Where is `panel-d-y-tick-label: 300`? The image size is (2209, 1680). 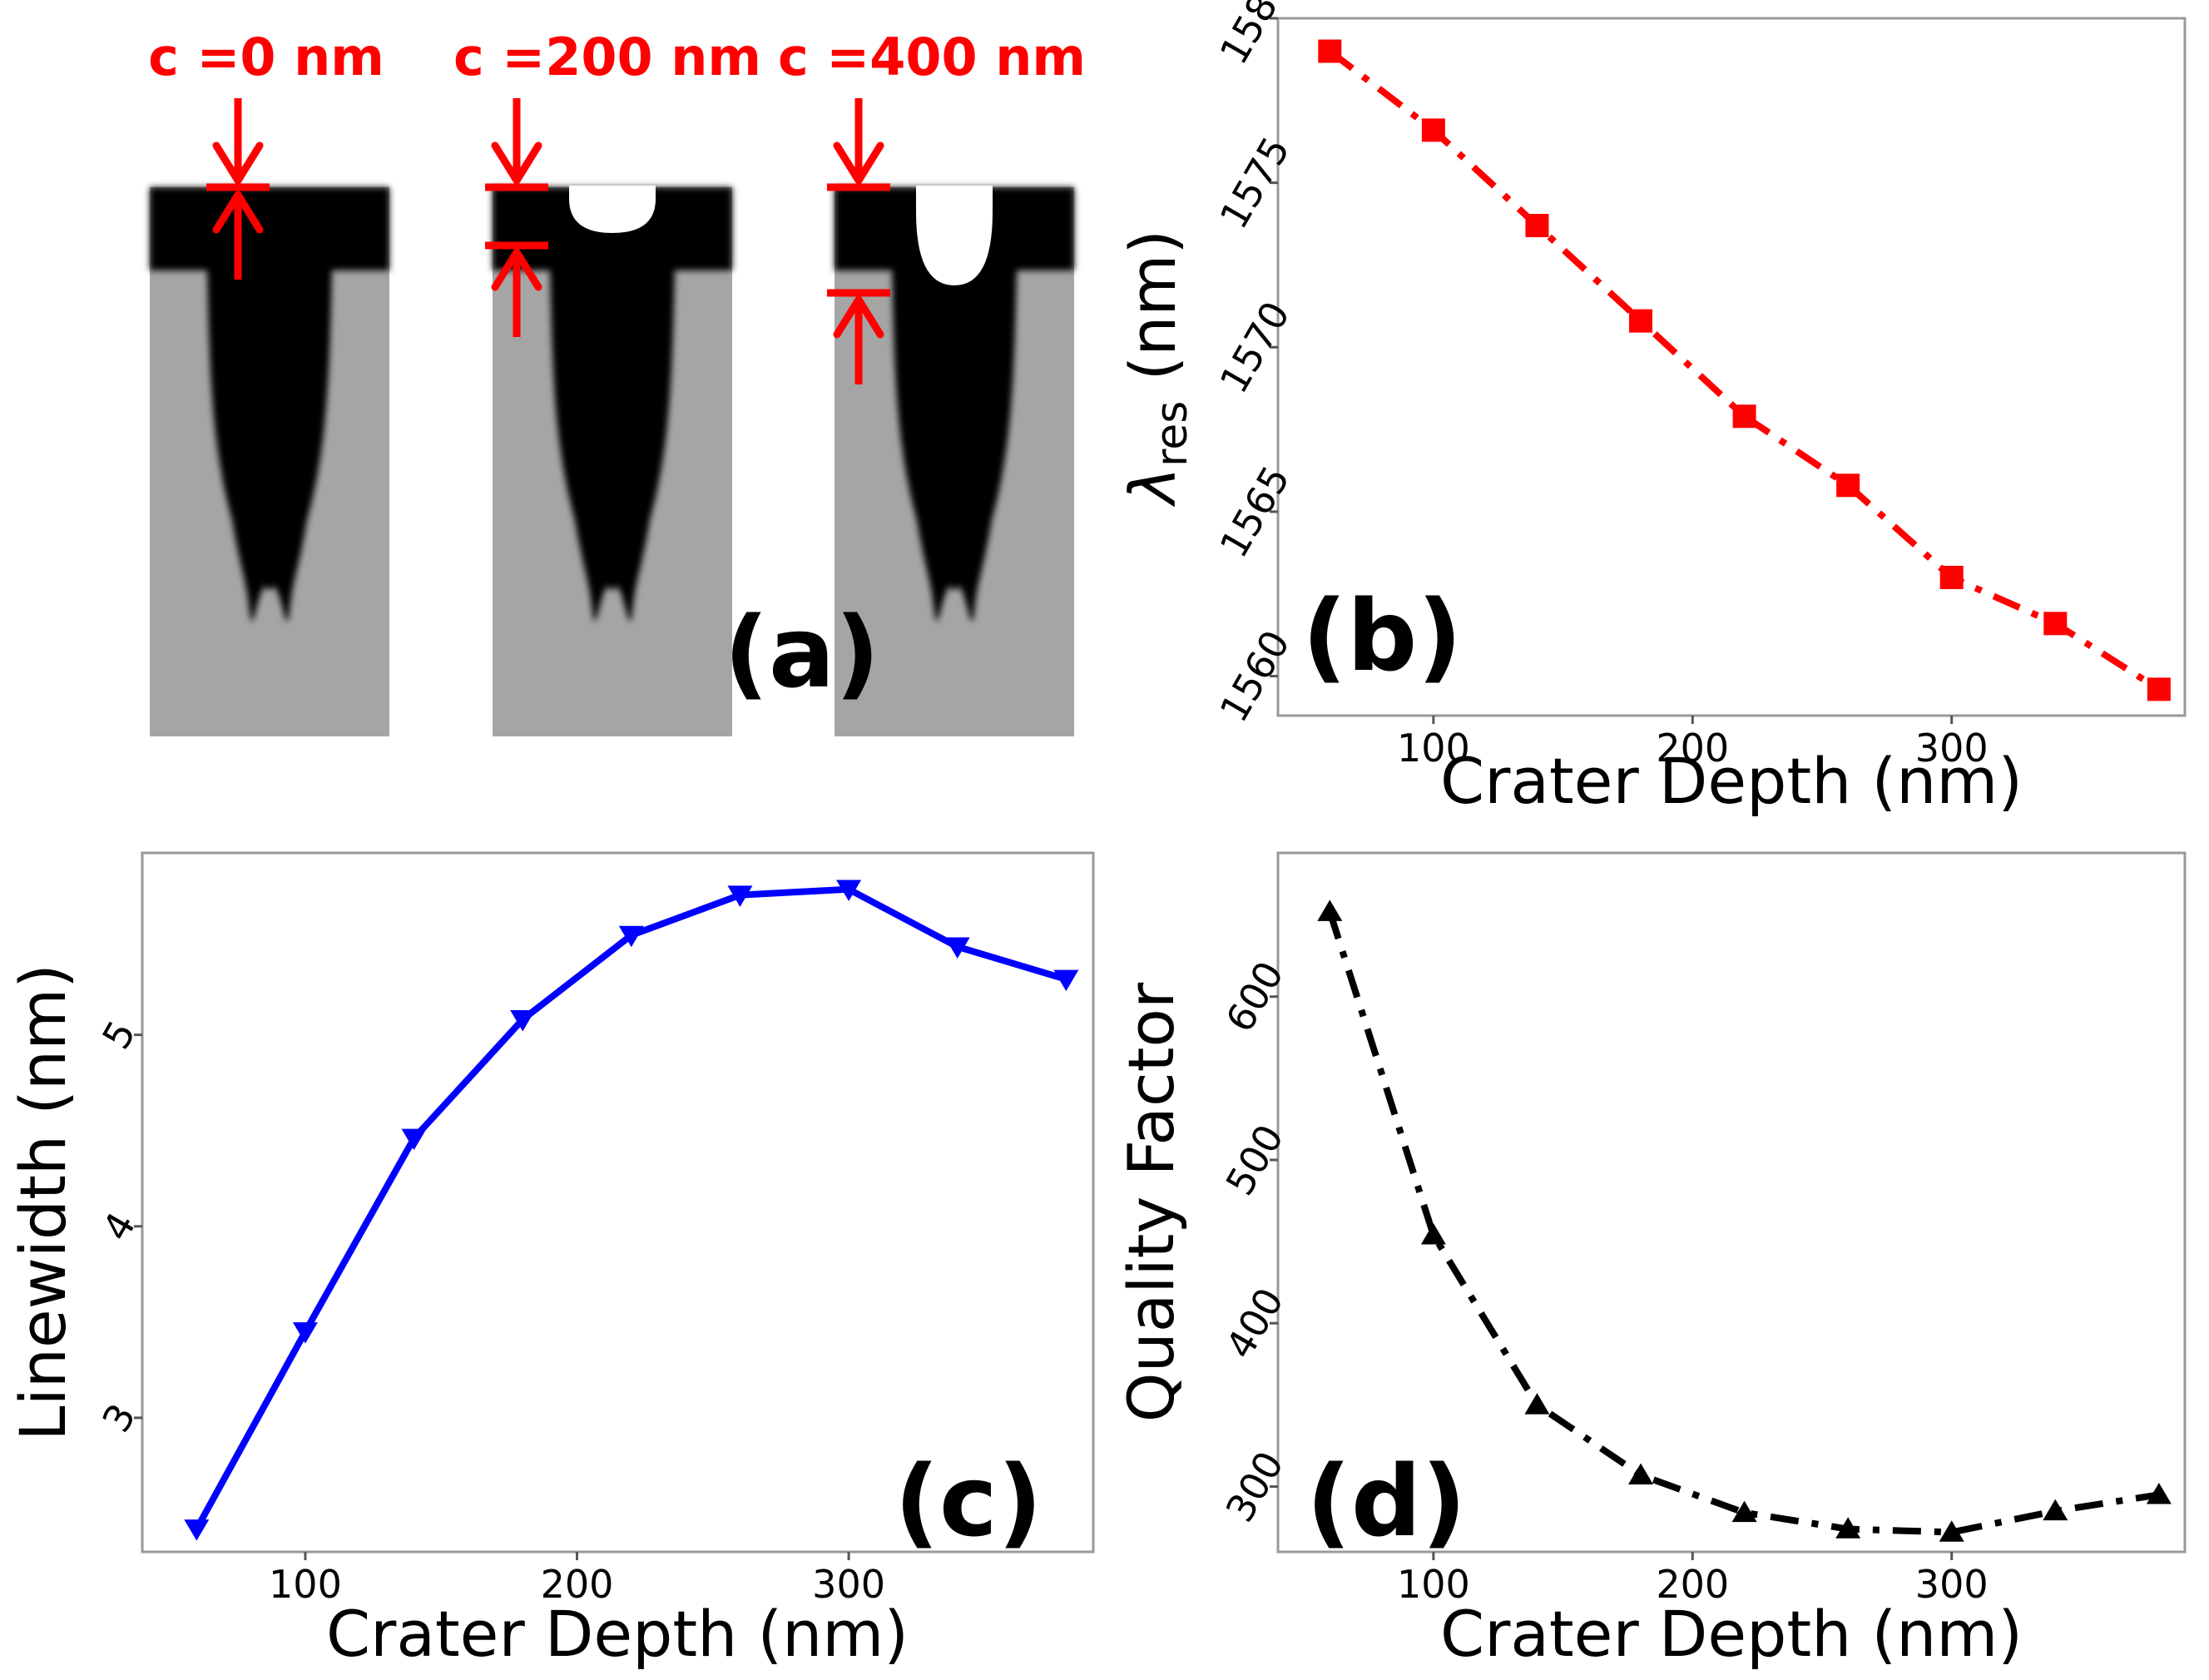
panel-d-y-tick-label: 300 is located at coordinates (1255, 1486).